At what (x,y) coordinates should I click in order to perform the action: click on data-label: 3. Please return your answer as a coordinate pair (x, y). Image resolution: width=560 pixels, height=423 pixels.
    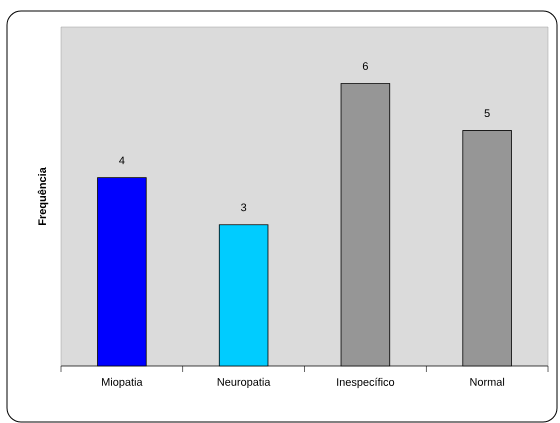
    Looking at the image, I should click on (243, 207).